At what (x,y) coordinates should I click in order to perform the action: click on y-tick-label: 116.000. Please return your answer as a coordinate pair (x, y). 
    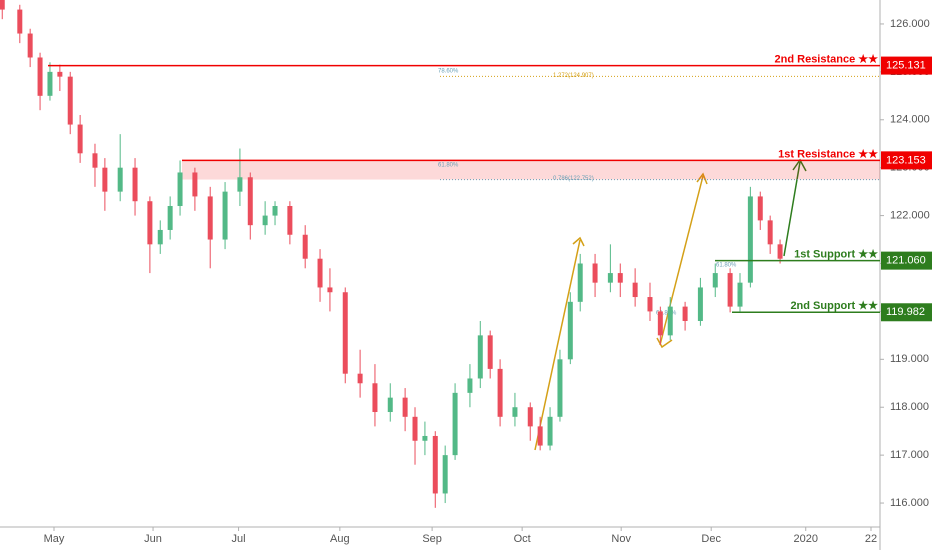
    Looking at the image, I should click on (909, 503).